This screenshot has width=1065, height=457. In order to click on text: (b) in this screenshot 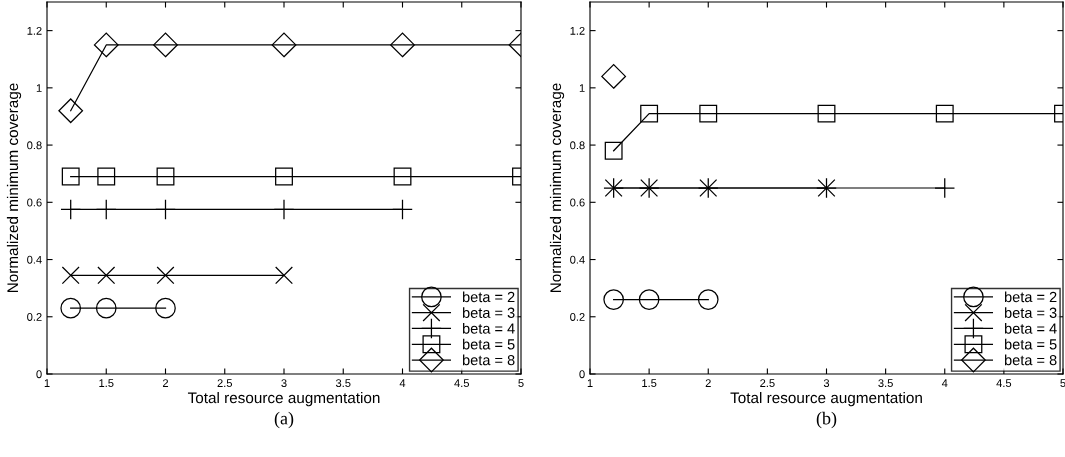, I will do `click(826, 420)`.